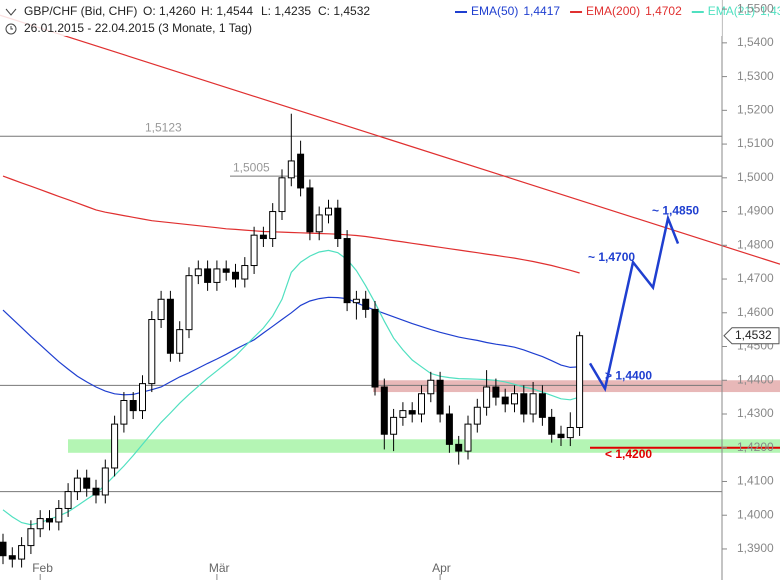 This screenshot has height=580, width=780. I want to click on y-tick-label: 1,5400, so click(755, 42).